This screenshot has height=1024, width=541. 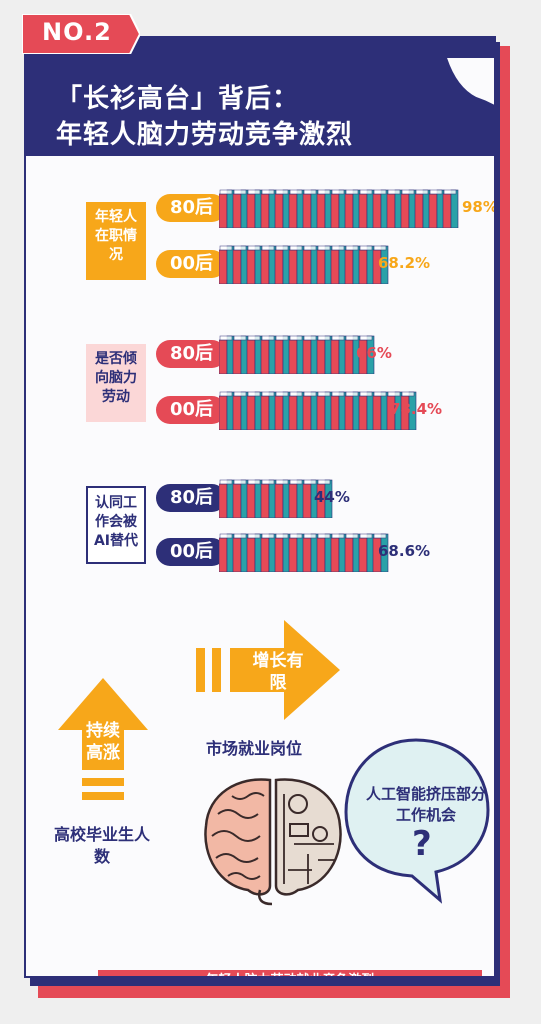 What do you see at coordinates (426, 804) in the screenshot?
I see `ai-bubble-text: 人工智能挤压部分工作机会` at bounding box center [426, 804].